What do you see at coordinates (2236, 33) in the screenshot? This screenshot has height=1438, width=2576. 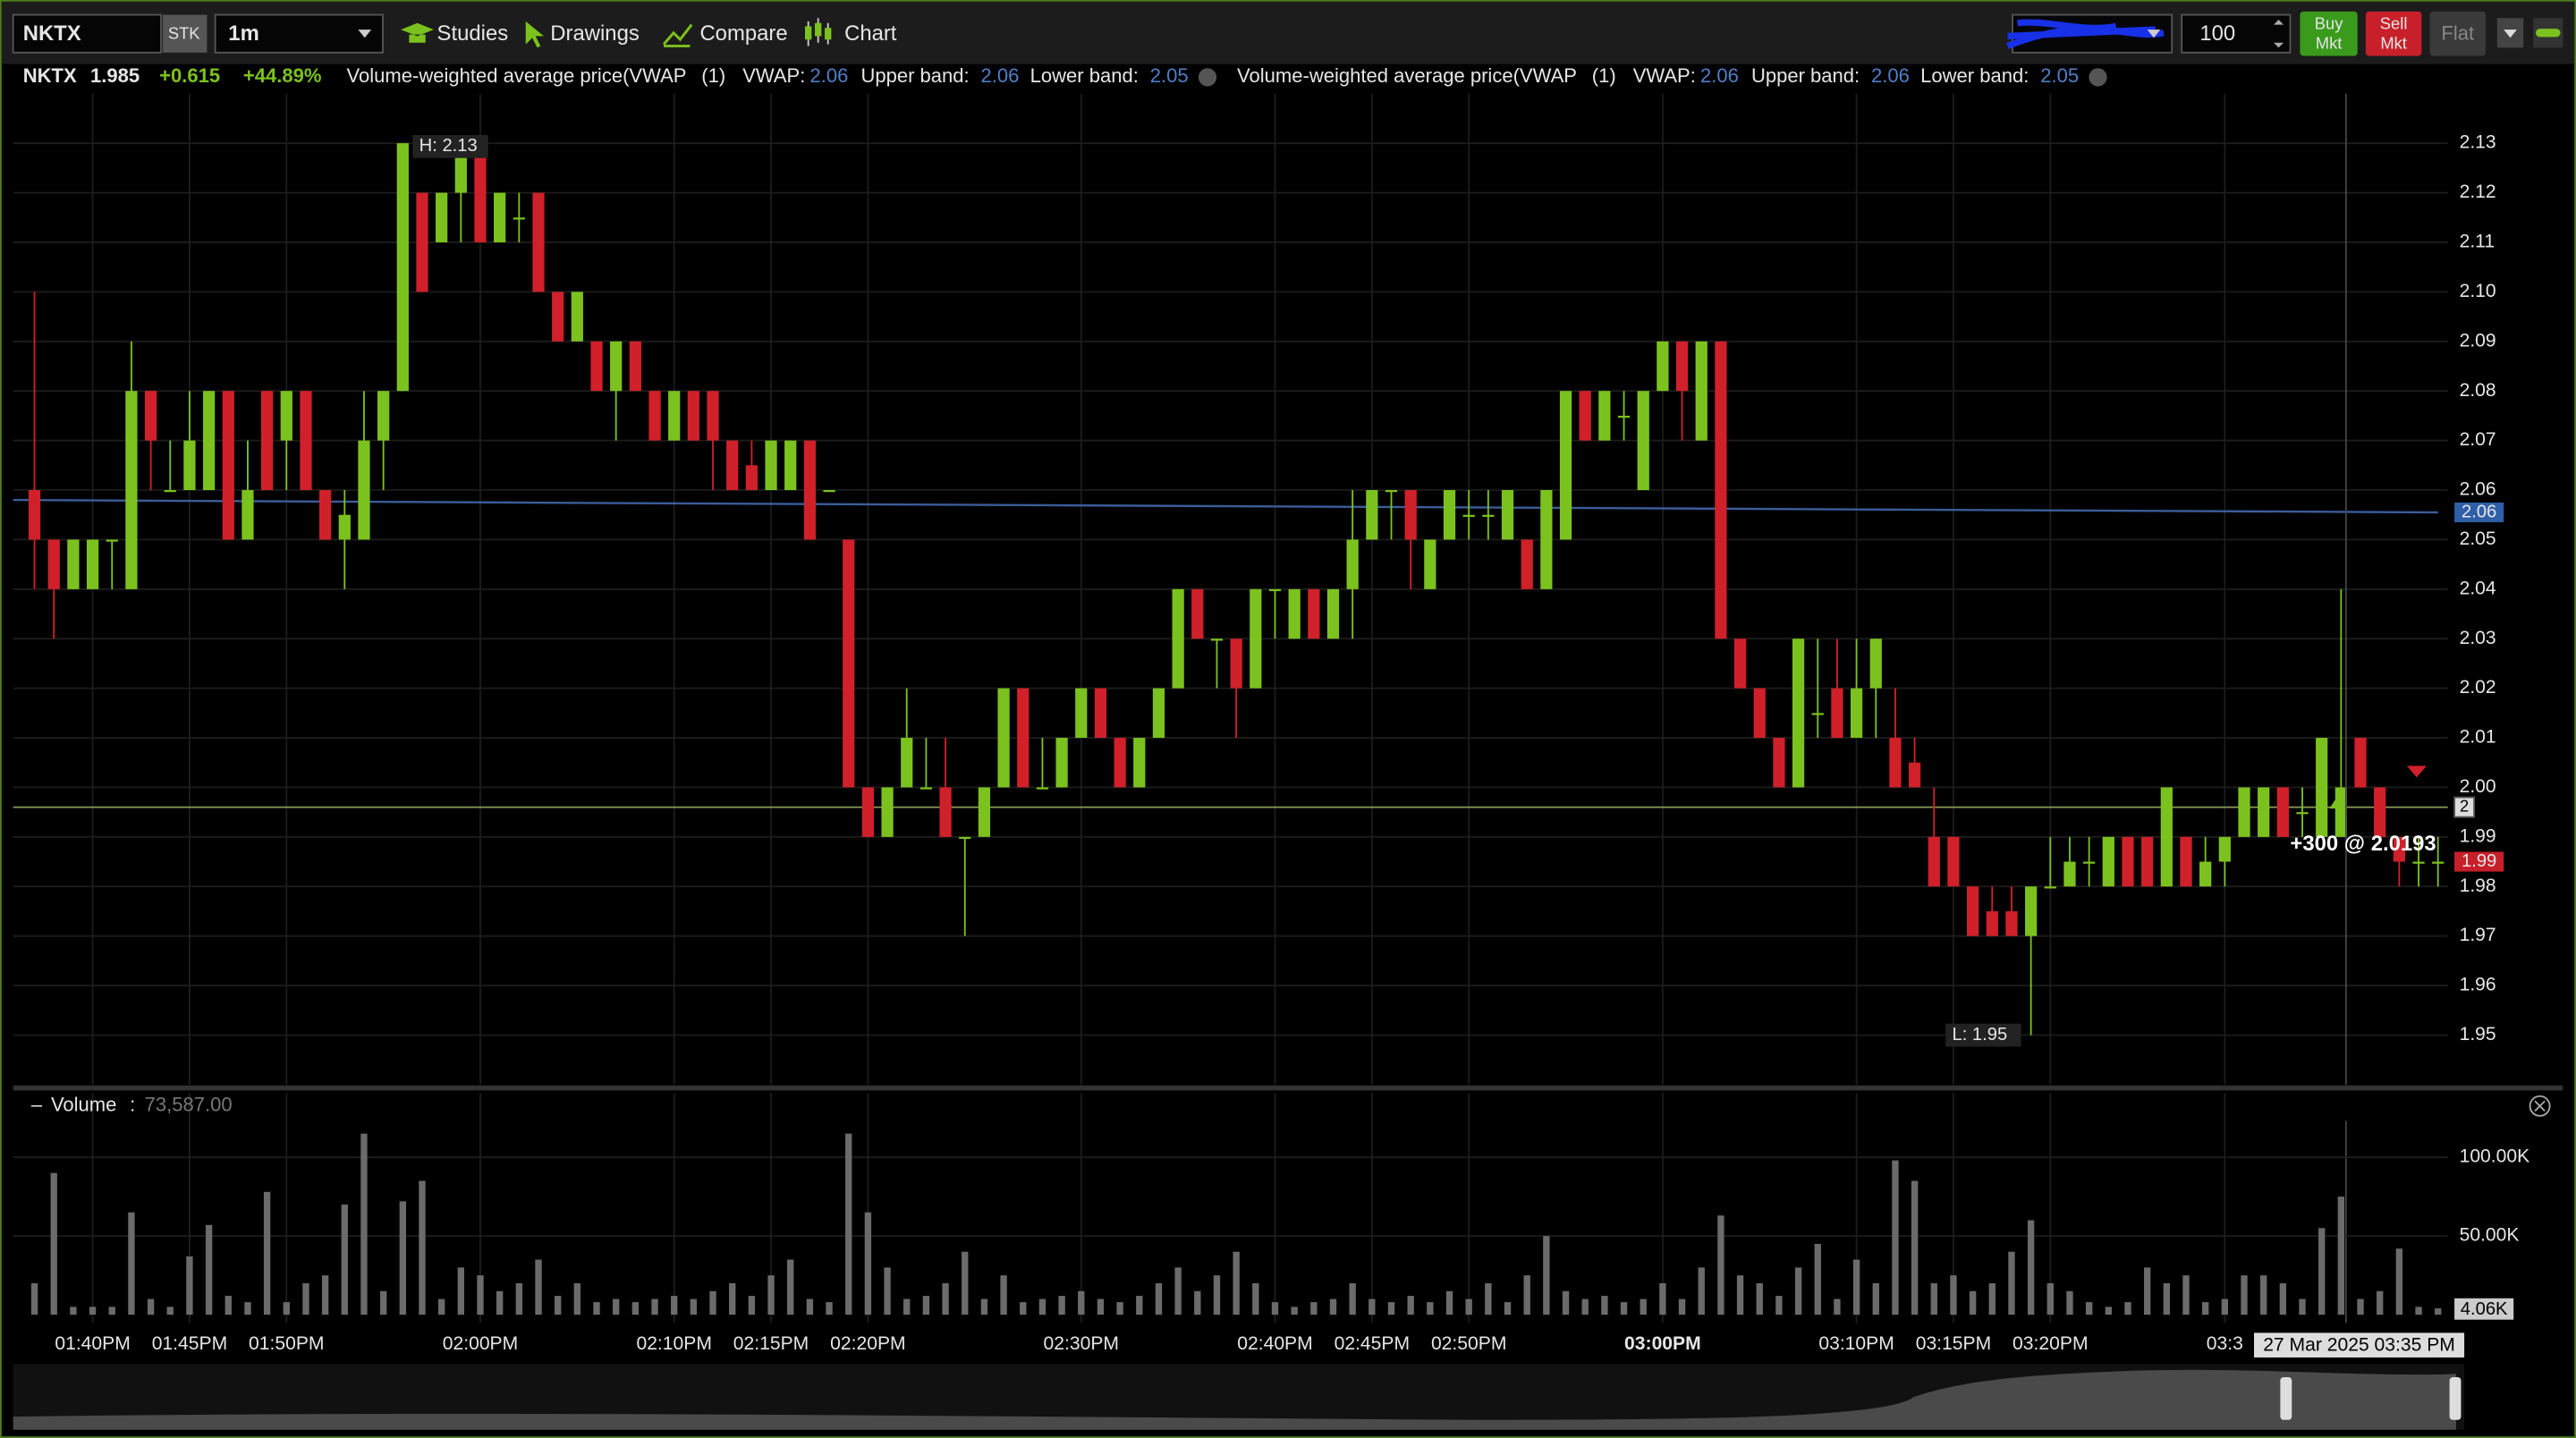 I see `quantity-input` at bounding box center [2236, 33].